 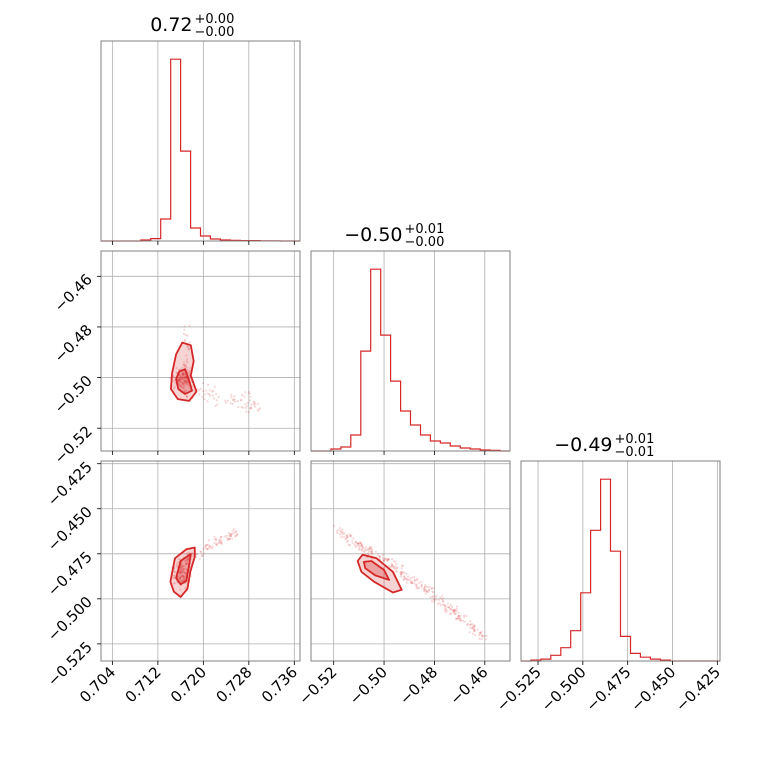 I want to click on contour-inner, so click(x=376, y=570).